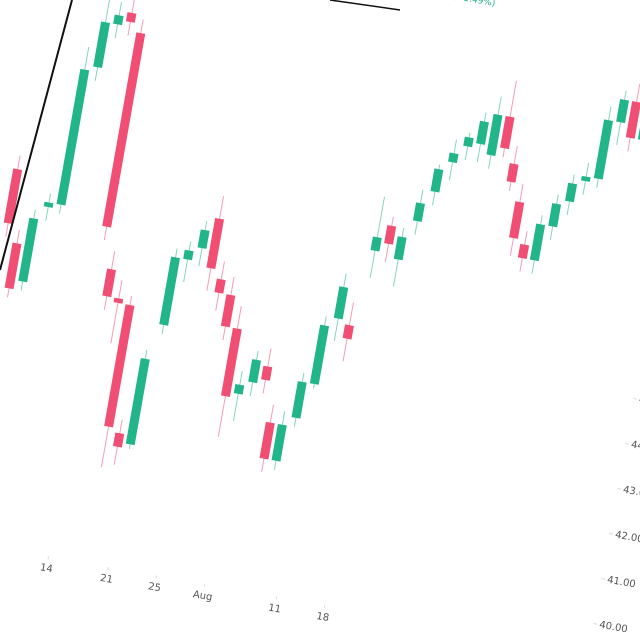  What do you see at coordinates (639, 403) in the screenshot?
I see `y-tick-label: 45.00` at bounding box center [639, 403].